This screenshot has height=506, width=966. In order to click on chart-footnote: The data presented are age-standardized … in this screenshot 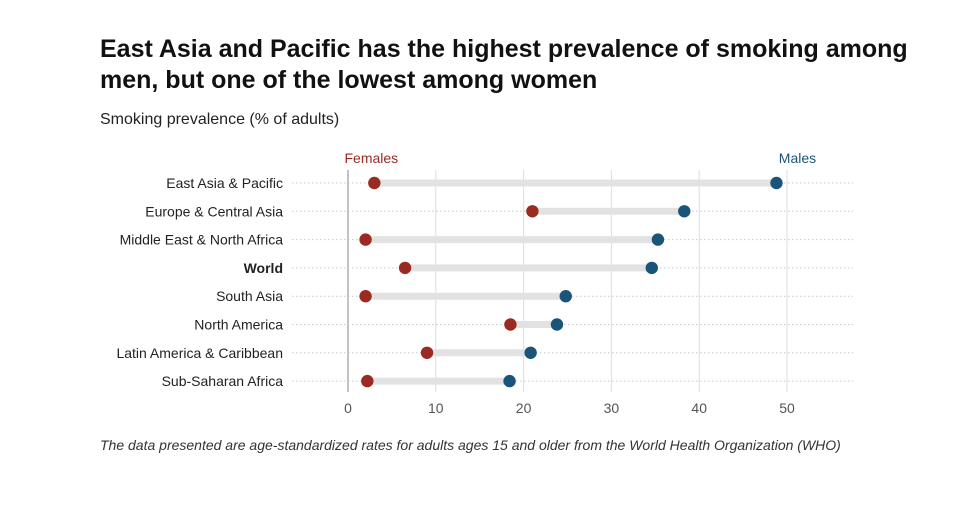, I will do `click(470, 445)`.